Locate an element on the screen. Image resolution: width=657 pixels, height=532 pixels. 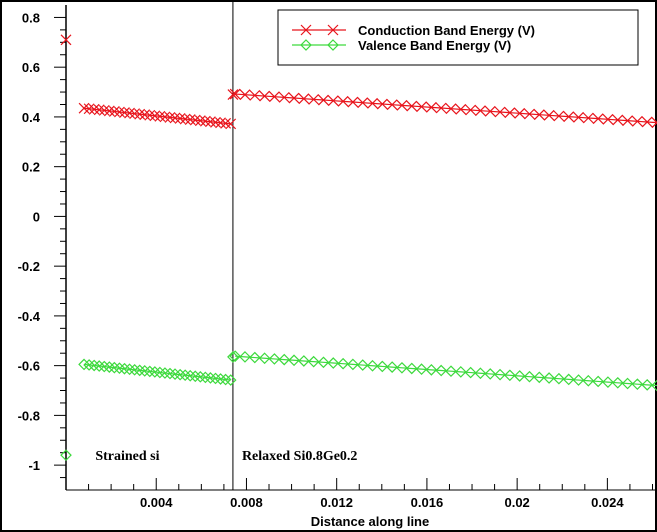
x-axis-title: Distance along line is located at coordinates (370, 521).